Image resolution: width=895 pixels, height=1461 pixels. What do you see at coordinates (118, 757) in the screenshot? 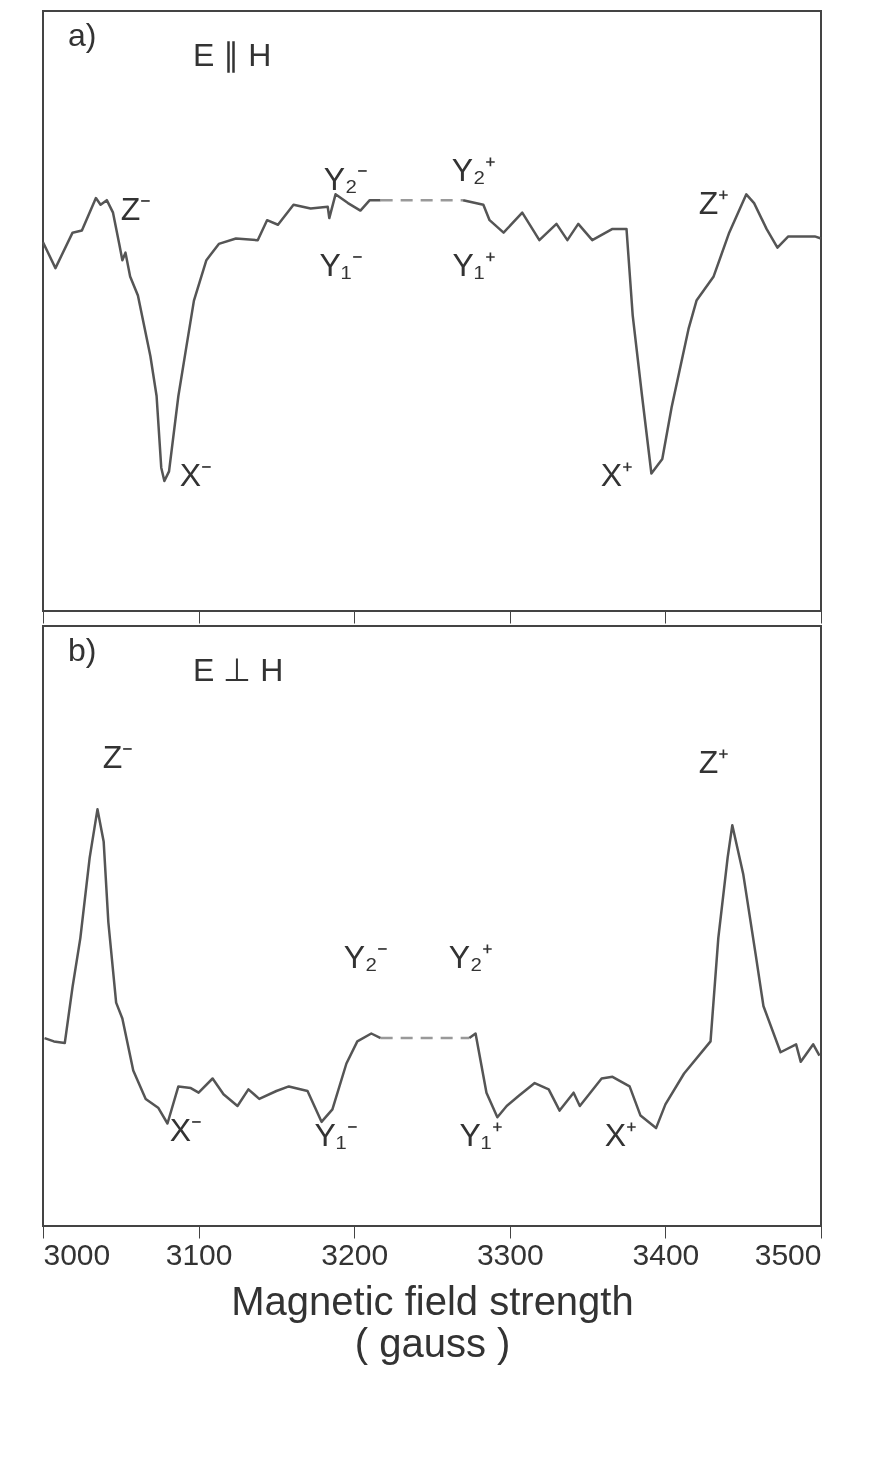
I see `text: Z⁻` at bounding box center [118, 757].